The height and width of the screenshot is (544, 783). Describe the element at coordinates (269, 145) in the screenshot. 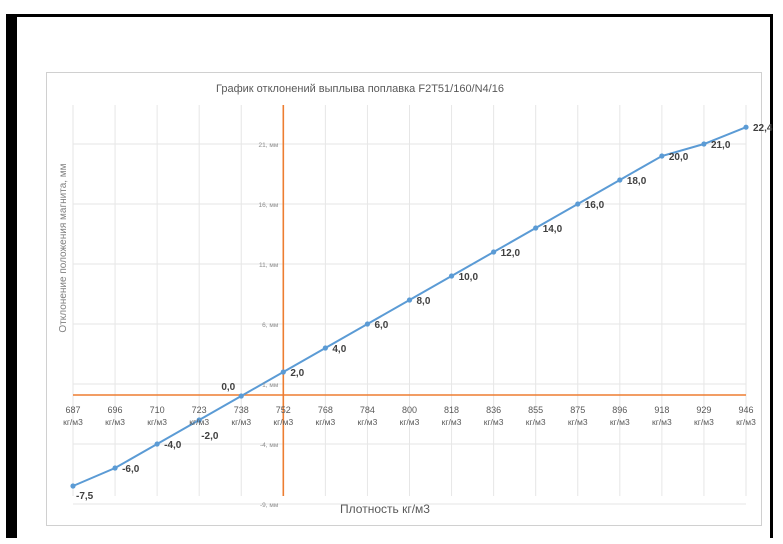

I see `y-tick-label: 21, мм` at that location.